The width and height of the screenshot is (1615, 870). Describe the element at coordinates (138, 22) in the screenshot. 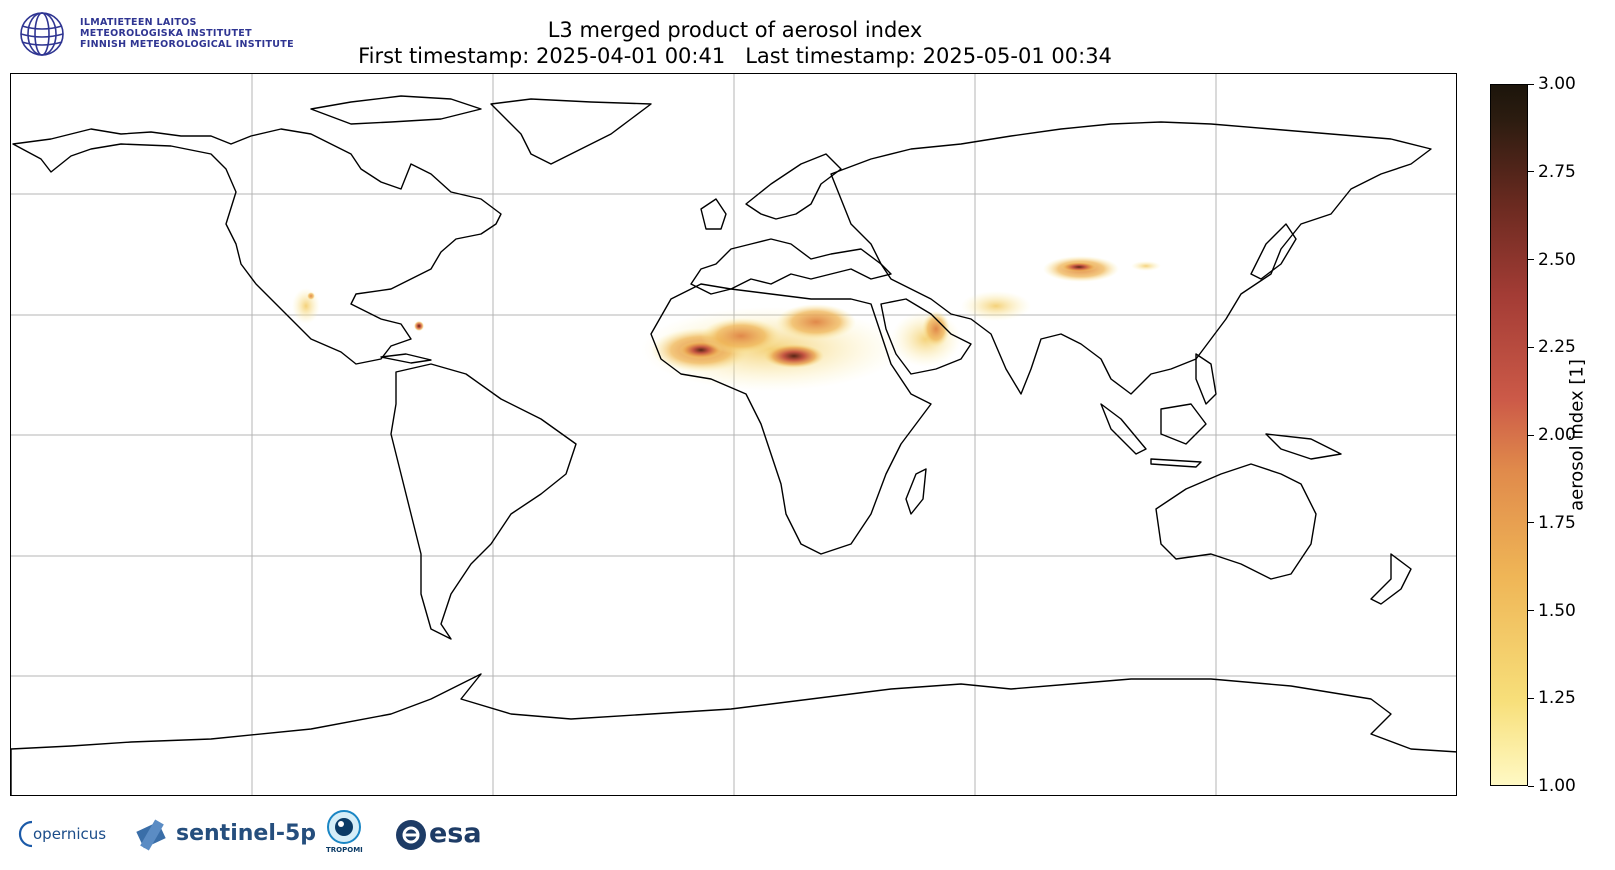

I see `fmi-name-finnish: ILMATIETEEN LAITOS` at that location.